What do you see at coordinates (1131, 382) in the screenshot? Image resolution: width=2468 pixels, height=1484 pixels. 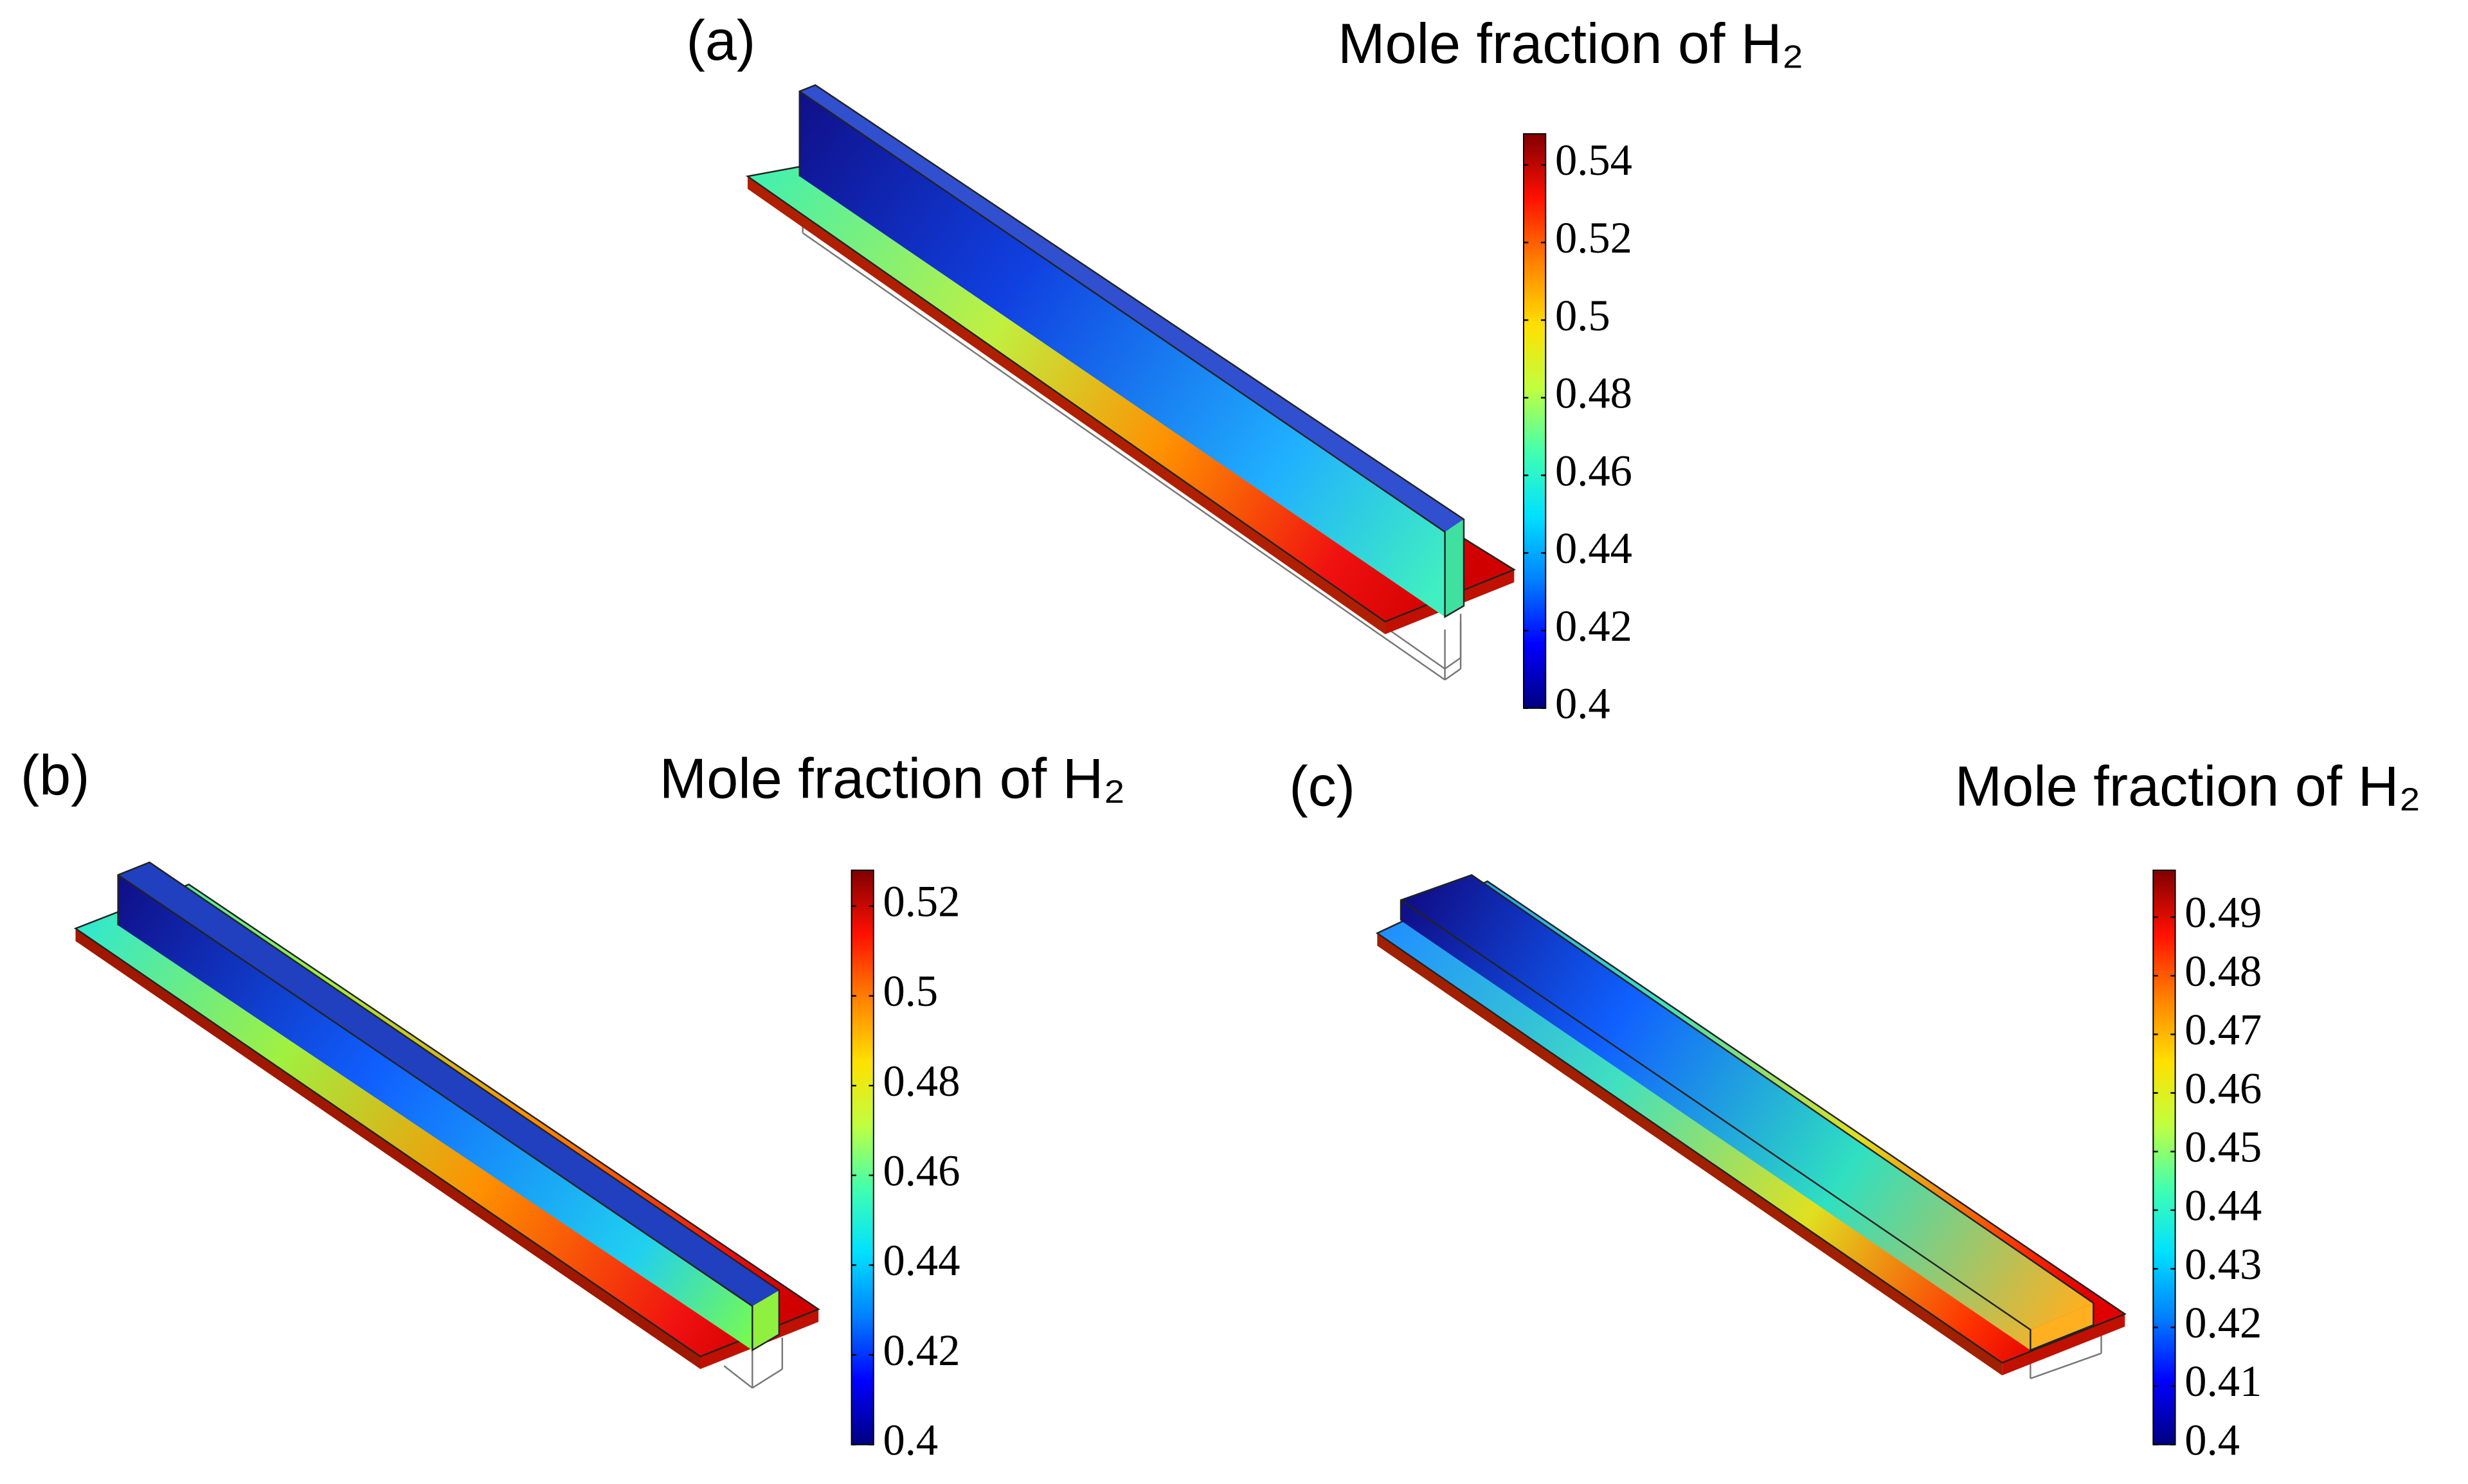 I see `panel-a-model` at bounding box center [1131, 382].